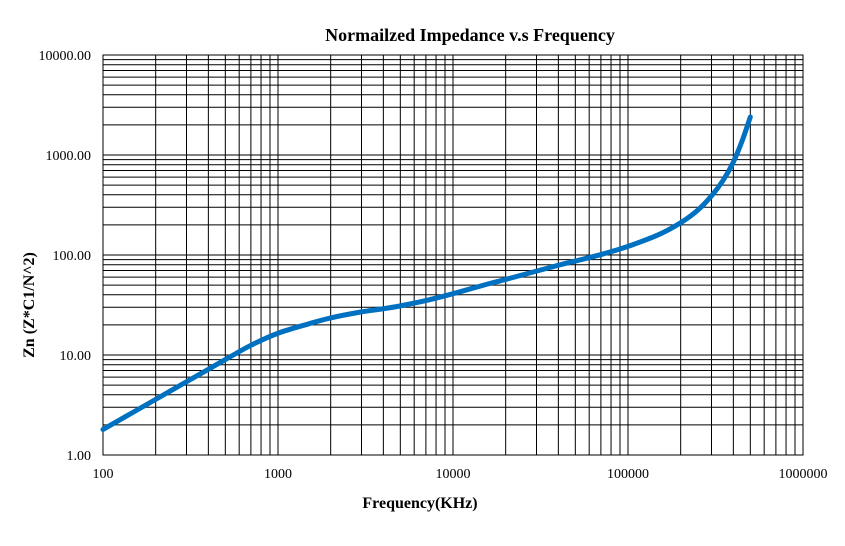  What do you see at coordinates (453, 474) in the screenshot?
I see `x-tick-label: 10000` at bounding box center [453, 474].